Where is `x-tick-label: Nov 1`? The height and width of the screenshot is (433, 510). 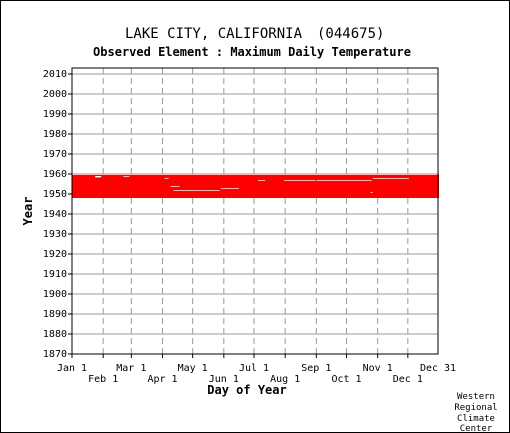 x-tick-label: Nov 1 is located at coordinates (378, 368).